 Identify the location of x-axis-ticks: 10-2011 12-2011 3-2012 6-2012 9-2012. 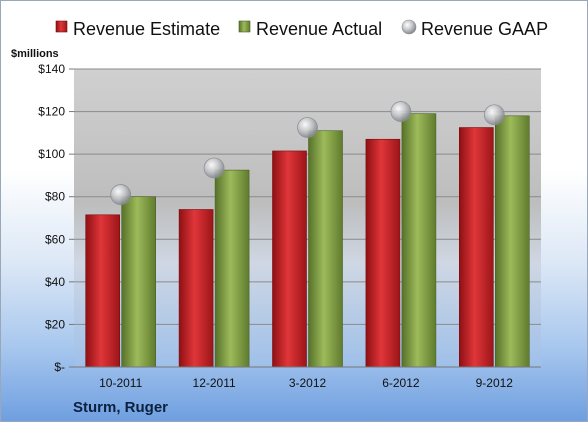
(306, 383).